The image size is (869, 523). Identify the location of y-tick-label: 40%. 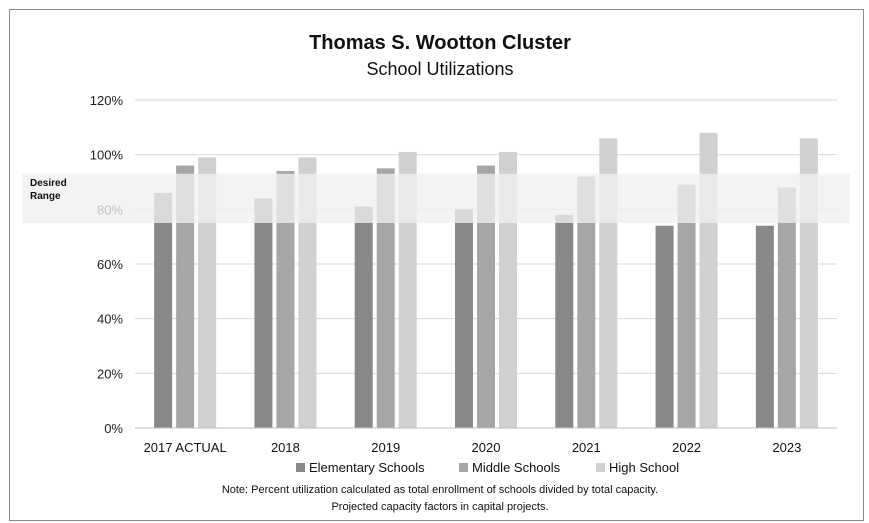
(110, 319).